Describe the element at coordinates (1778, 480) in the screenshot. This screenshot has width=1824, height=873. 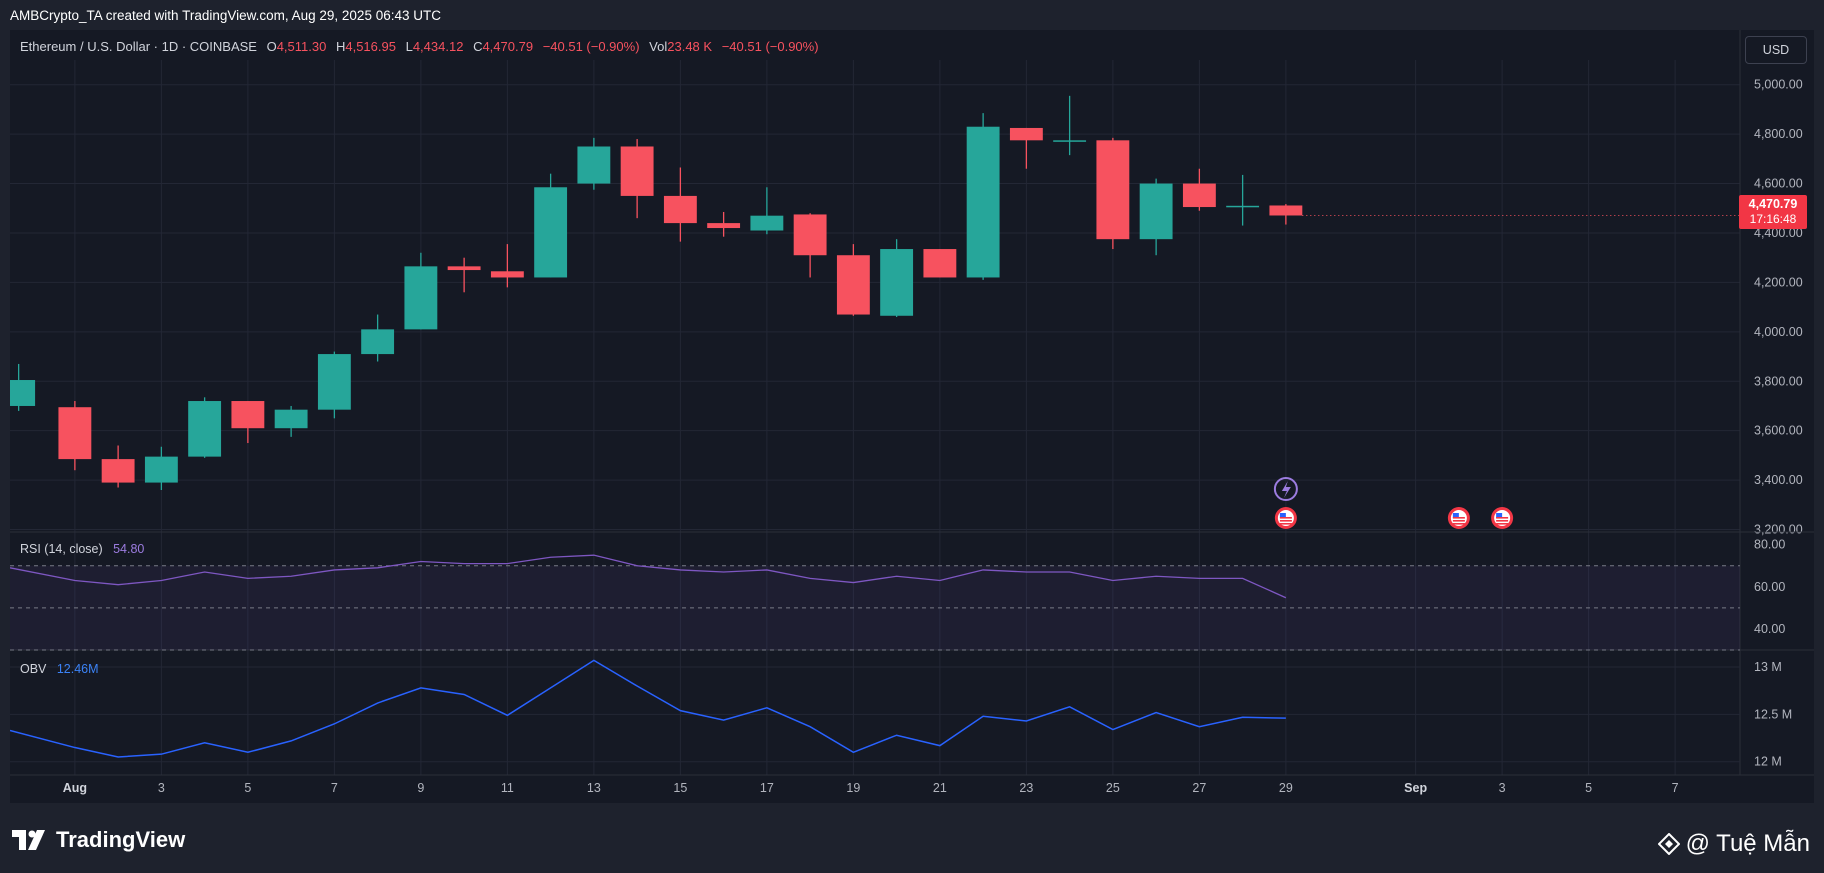
I see `price-axis-tick-label: 3,400.00` at that location.